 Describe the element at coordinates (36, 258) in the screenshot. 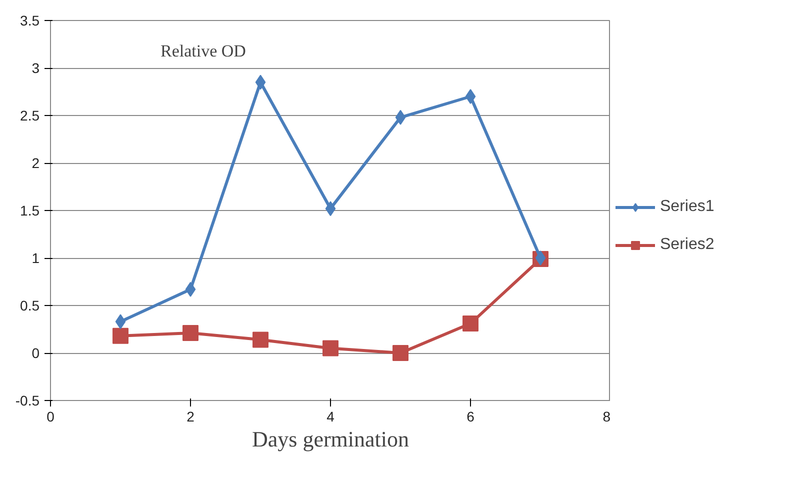

I see `y-tick-label: 1` at that location.